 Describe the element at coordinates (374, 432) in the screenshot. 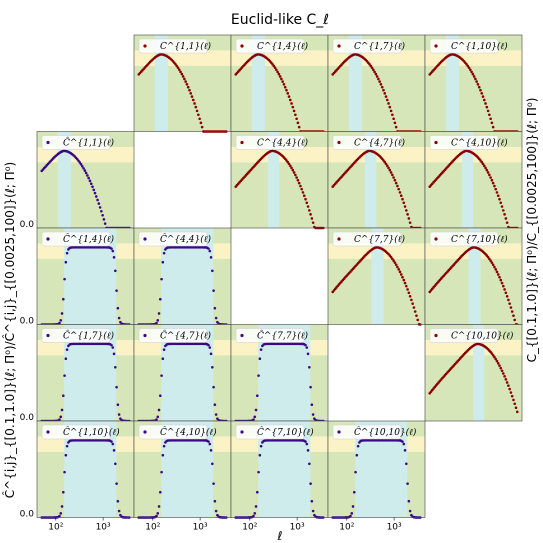

I see `legend-4-3: Ĉ^{10,10}(ℓ)` at that location.